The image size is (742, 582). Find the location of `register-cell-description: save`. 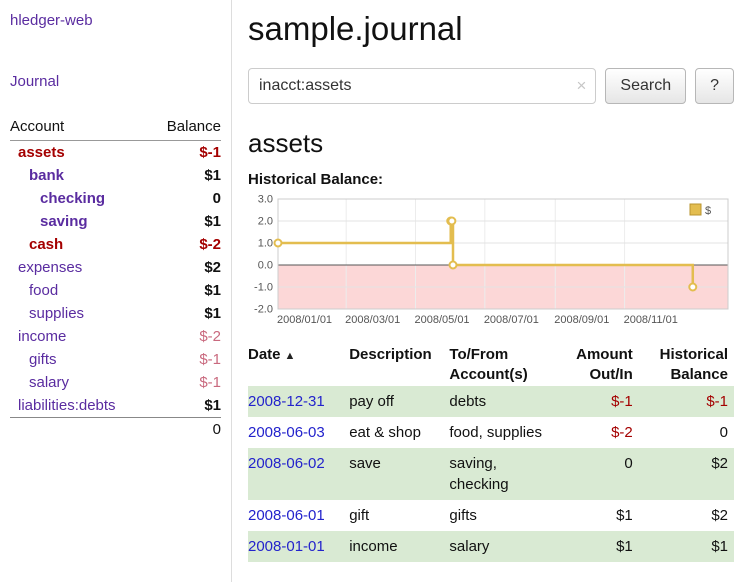

register-cell-description: save is located at coordinates (365, 463).